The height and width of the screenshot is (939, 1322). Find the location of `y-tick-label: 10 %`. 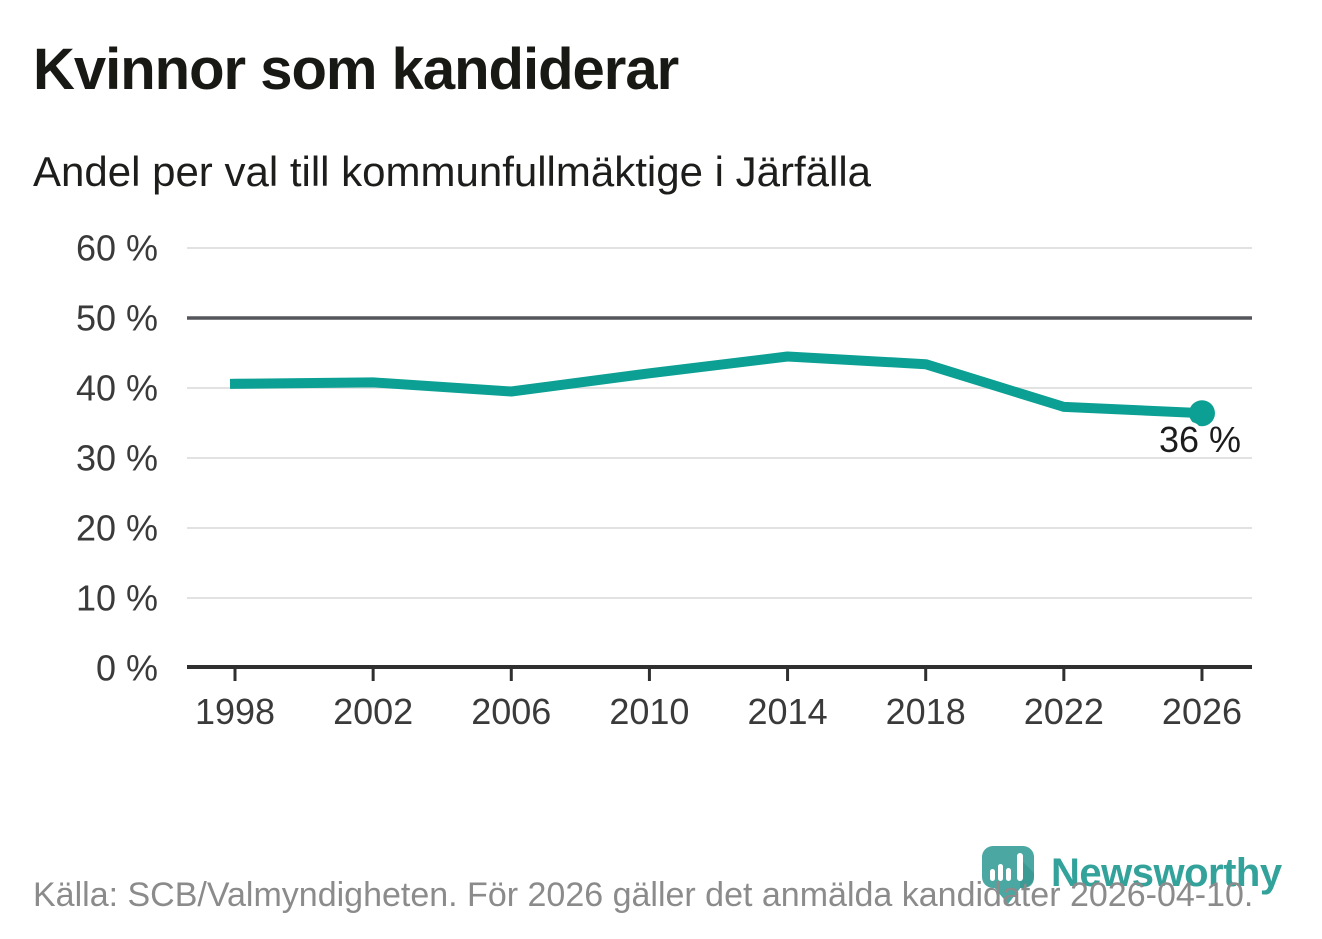

y-tick-label: 10 % is located at coordinates (117, 598).